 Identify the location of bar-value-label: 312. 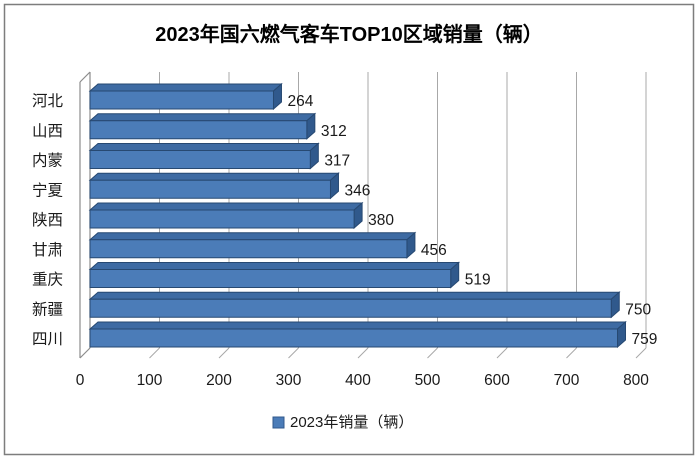
(334, 131).